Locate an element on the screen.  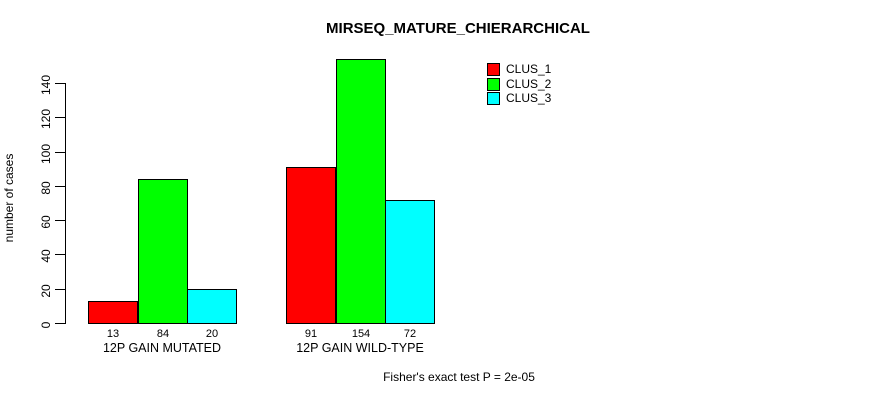
bar-value-label: 72 is located at coordinates (410, 334).